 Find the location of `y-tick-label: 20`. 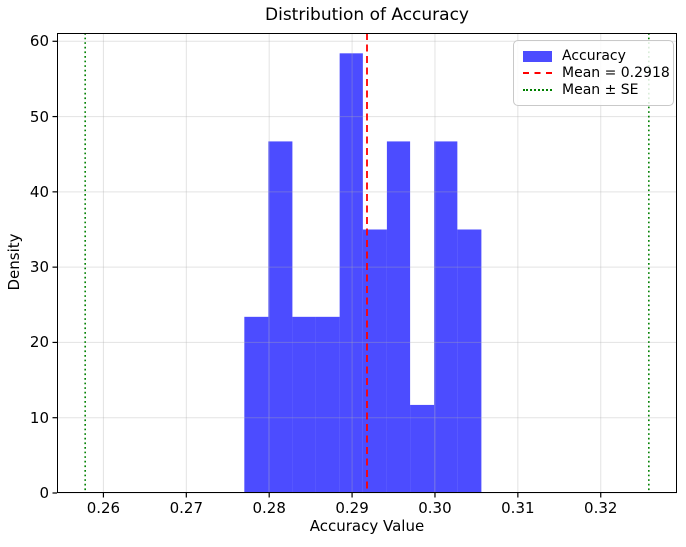

y-tick-label: 20 is located at coordinates (39, 342).